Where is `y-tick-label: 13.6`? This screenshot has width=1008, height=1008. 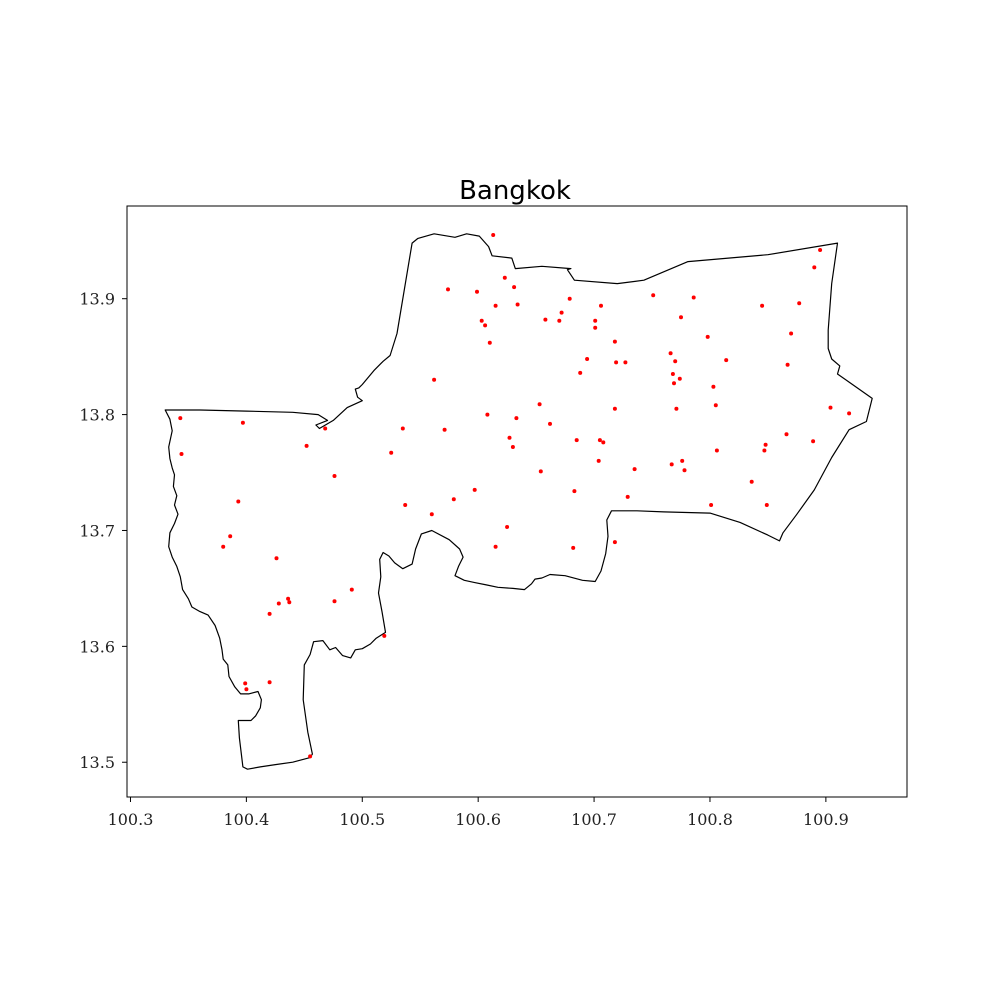 y-tick-label: 13.6 is located at coordinates (97, 646).